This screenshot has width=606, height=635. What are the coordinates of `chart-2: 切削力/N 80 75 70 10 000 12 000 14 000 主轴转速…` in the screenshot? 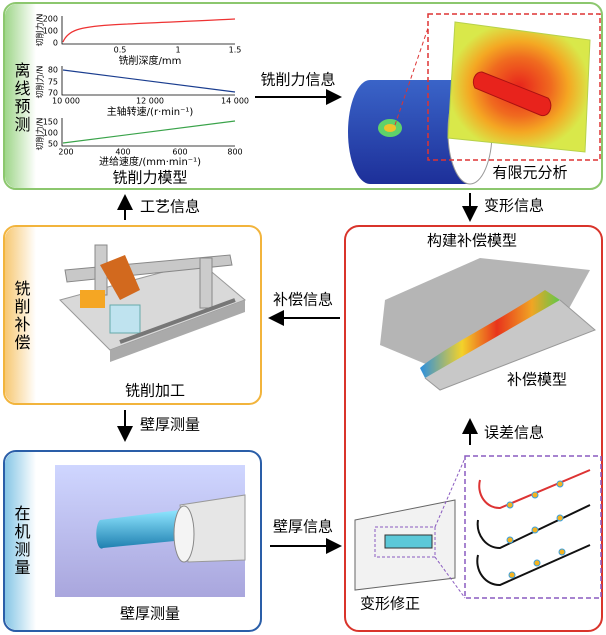 It's located at (142, 92).